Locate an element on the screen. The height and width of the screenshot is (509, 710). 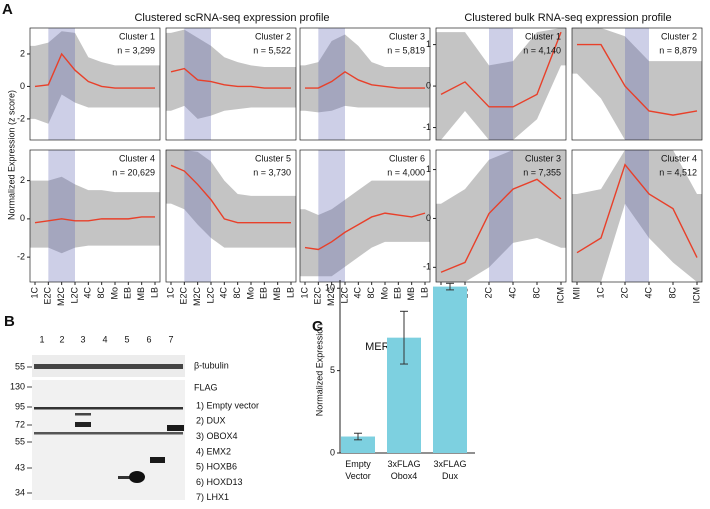
cluster-title: Cluster 5 is located at coordinates (273, 158).